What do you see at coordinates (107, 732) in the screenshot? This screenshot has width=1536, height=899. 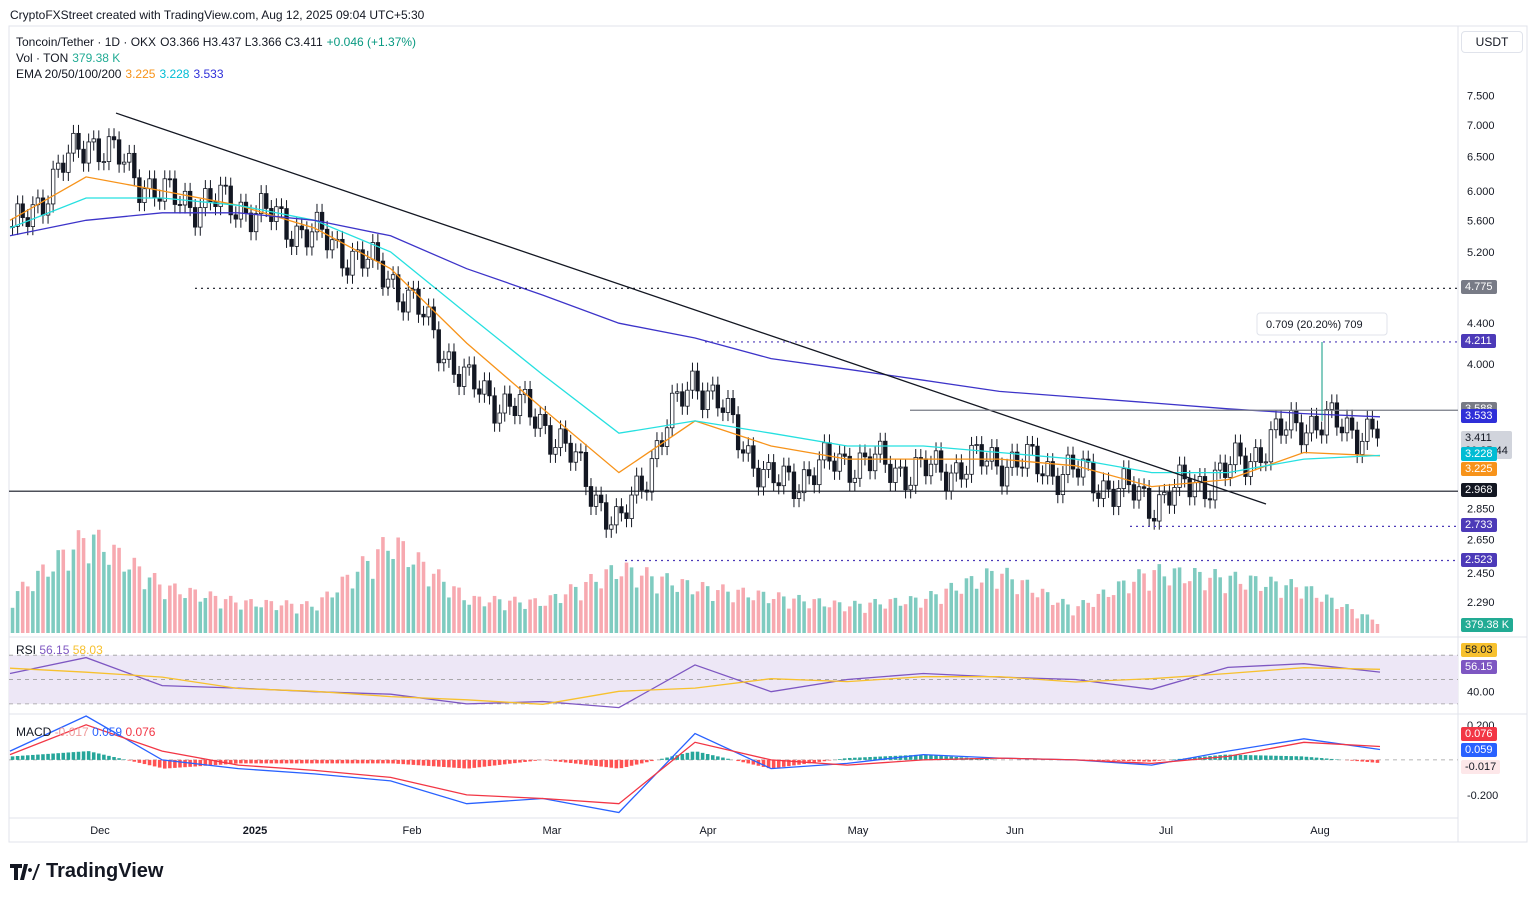 I see `macd-value: 0.059` at bounding box center [107, 732].